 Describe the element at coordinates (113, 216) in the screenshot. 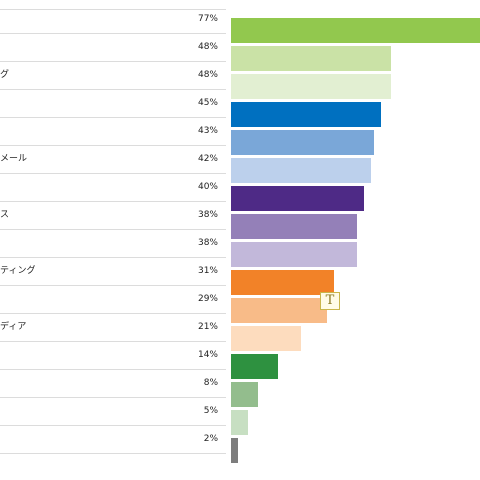

I see `table-row: ス 38%` at that location.